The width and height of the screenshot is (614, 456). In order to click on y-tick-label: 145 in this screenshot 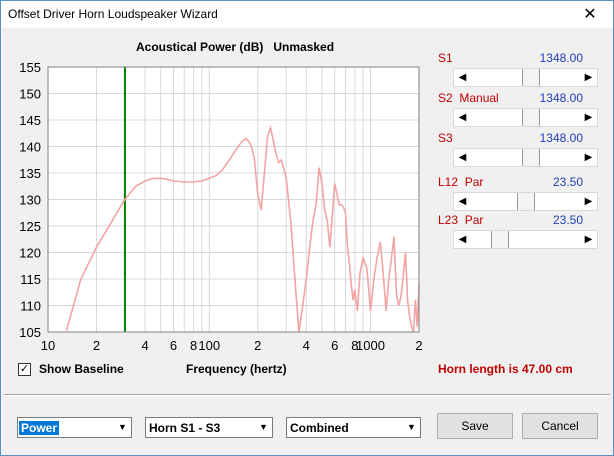, I will do `click(30, 120)`.